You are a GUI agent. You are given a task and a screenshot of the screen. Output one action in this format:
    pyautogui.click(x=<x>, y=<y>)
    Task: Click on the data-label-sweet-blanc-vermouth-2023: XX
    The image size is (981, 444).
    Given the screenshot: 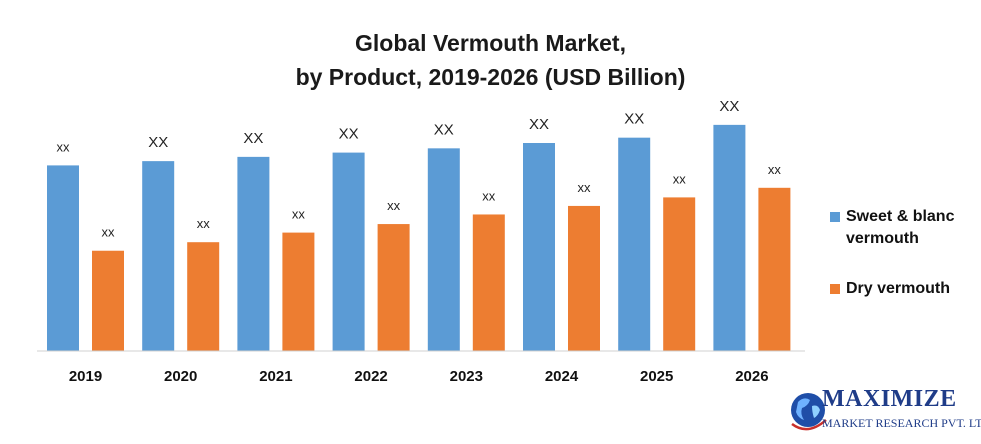 What is the action you would take?
    pyautogui.click(x=444, y=129)
    